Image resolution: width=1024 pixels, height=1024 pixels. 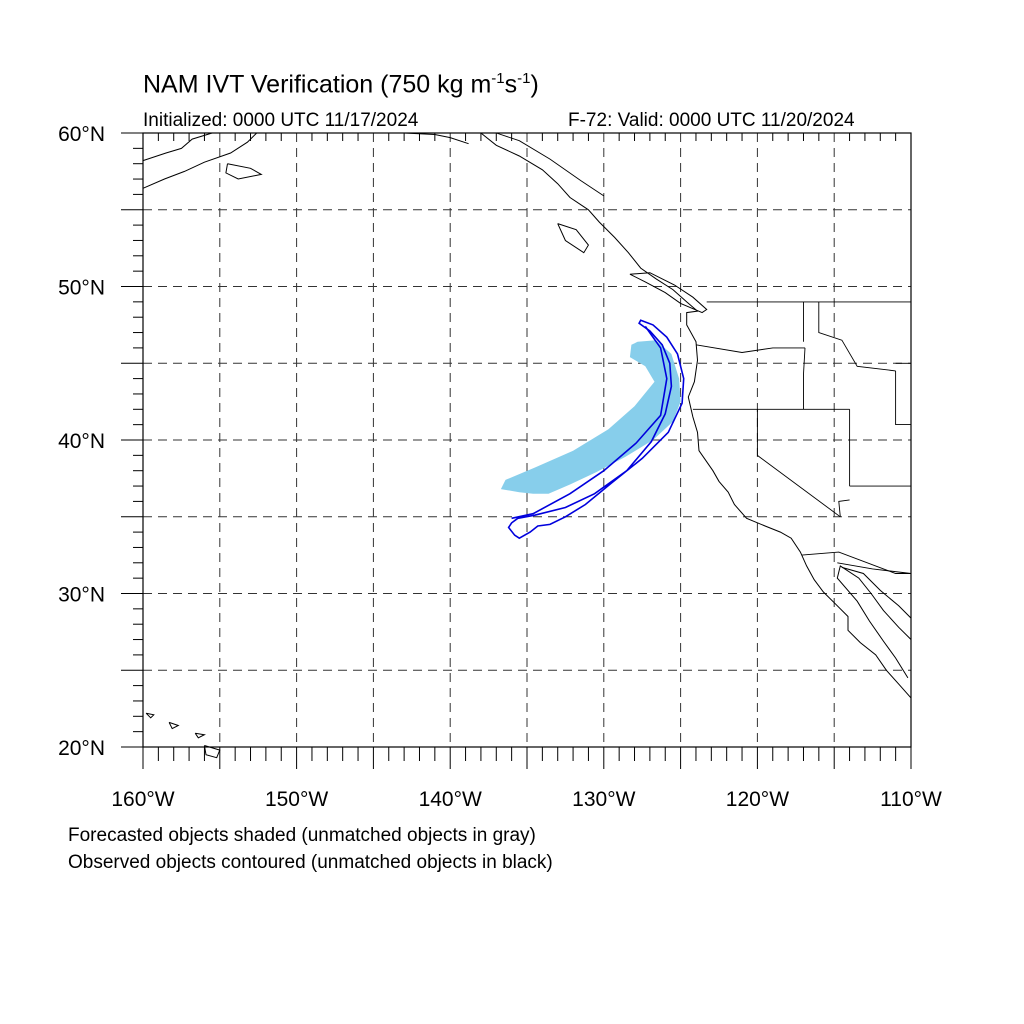 I want to click on border-baja, so click(x=874, y=568).